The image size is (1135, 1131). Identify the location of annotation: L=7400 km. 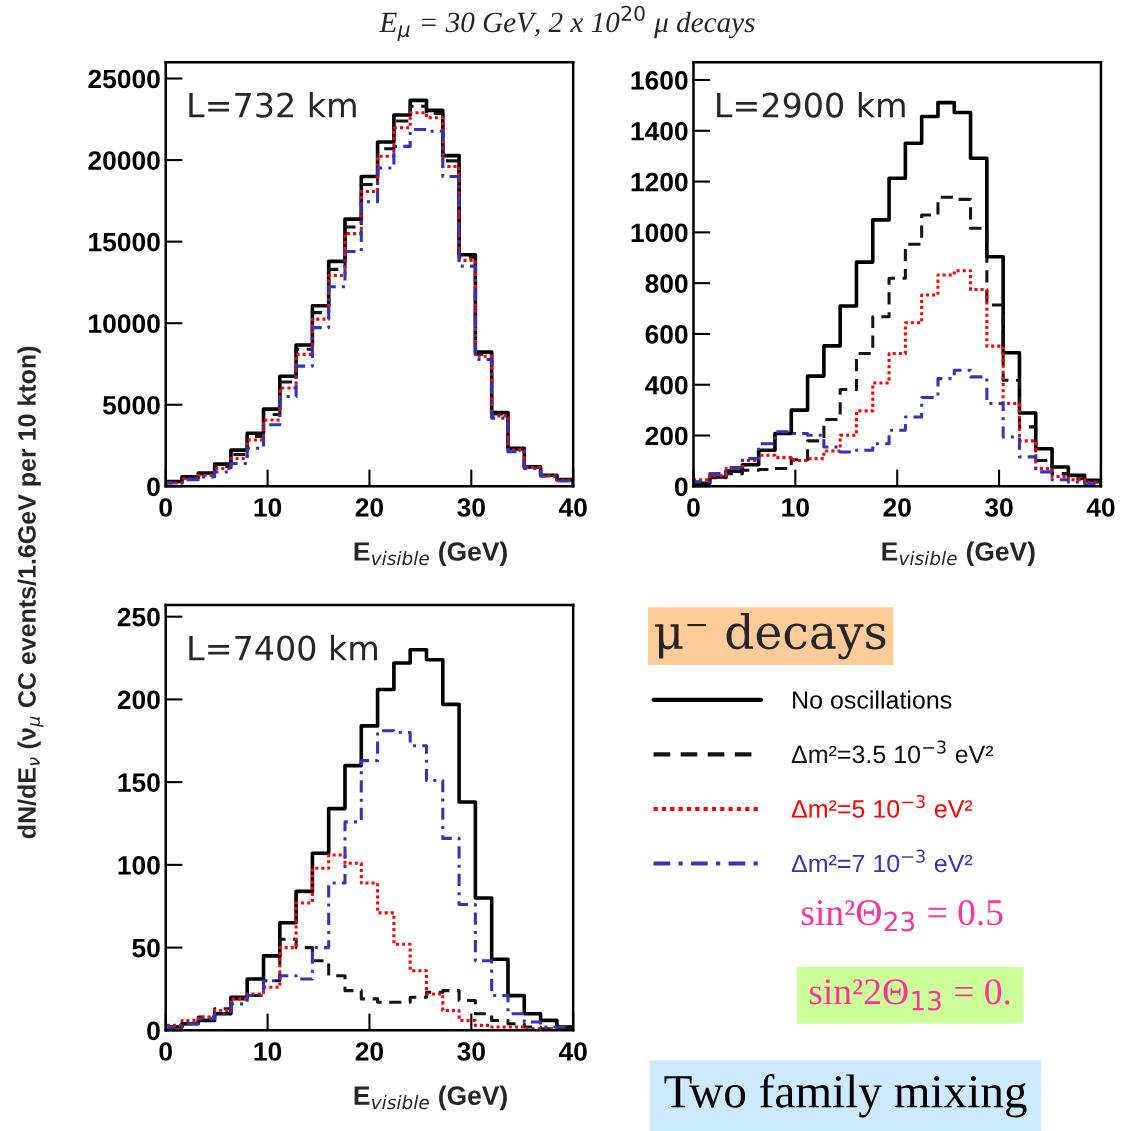
(283, 647).